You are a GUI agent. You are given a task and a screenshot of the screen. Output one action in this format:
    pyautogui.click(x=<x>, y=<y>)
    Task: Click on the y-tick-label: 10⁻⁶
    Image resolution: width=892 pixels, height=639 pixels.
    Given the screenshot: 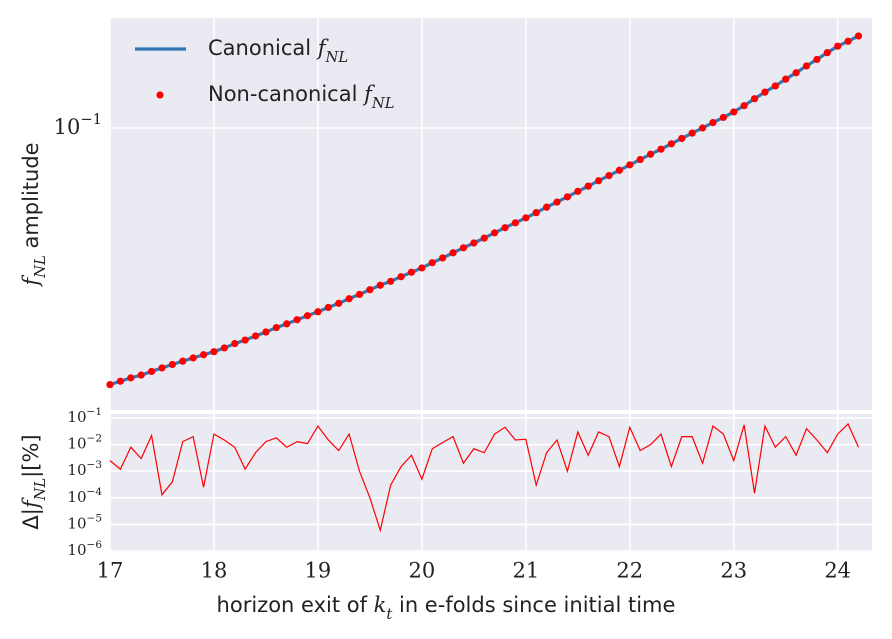 What is the action you would take?
    pyautogui.click(x=84, y=549)
    